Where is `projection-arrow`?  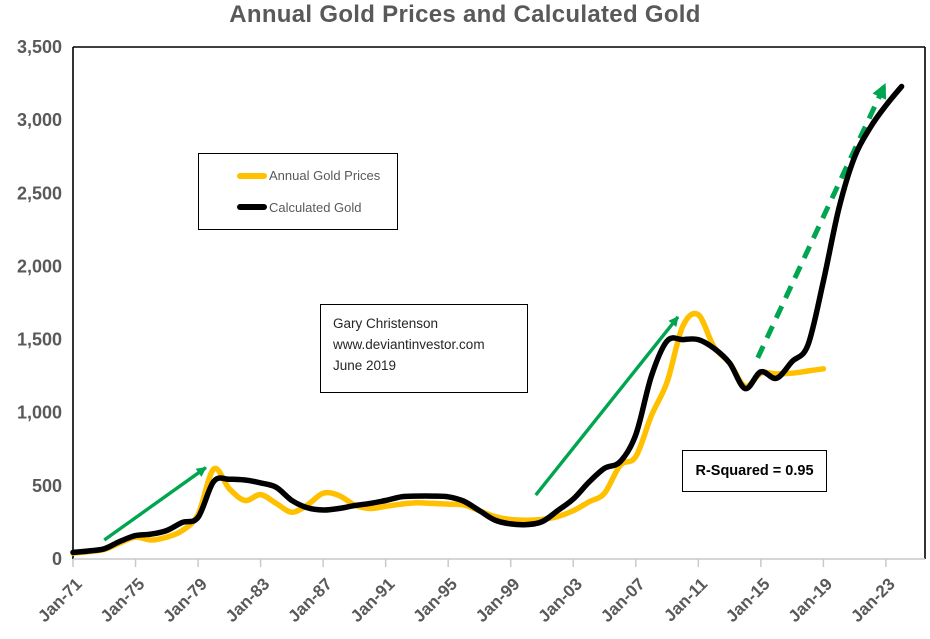
projection-arrow is located at coordinates (821, 221).